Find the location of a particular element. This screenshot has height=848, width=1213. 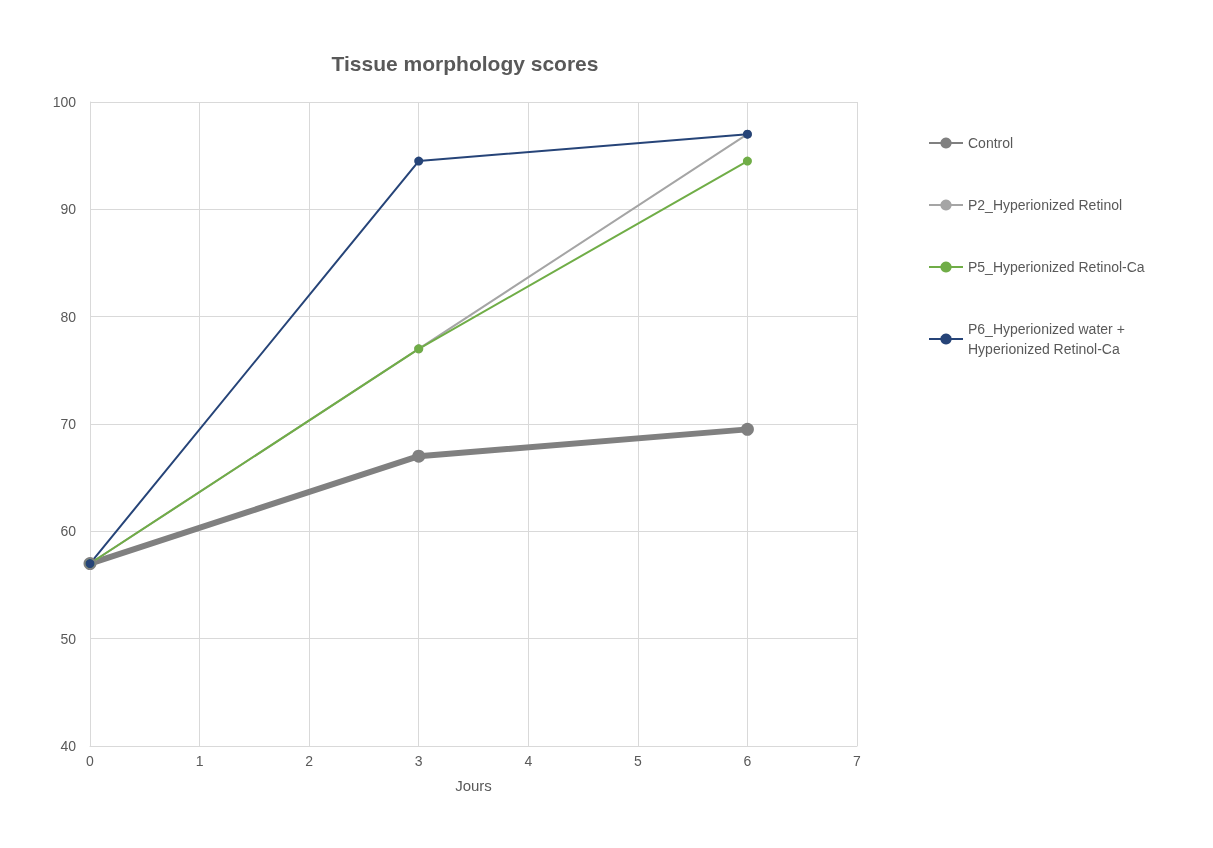

y-tick-label: 90 is located at coordinates (68, 209).